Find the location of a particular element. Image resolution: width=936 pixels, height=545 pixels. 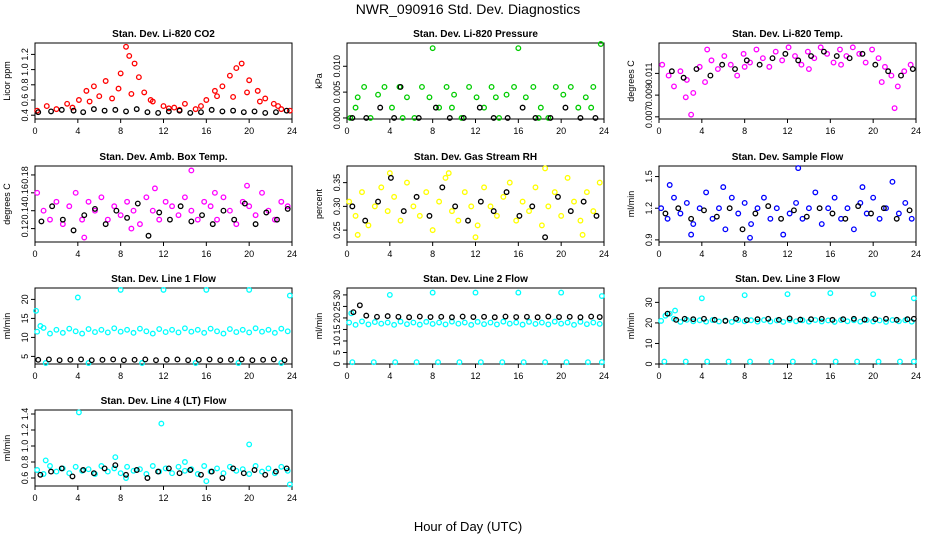

y-tick-label: 25 is located at coordinates (337, 306).